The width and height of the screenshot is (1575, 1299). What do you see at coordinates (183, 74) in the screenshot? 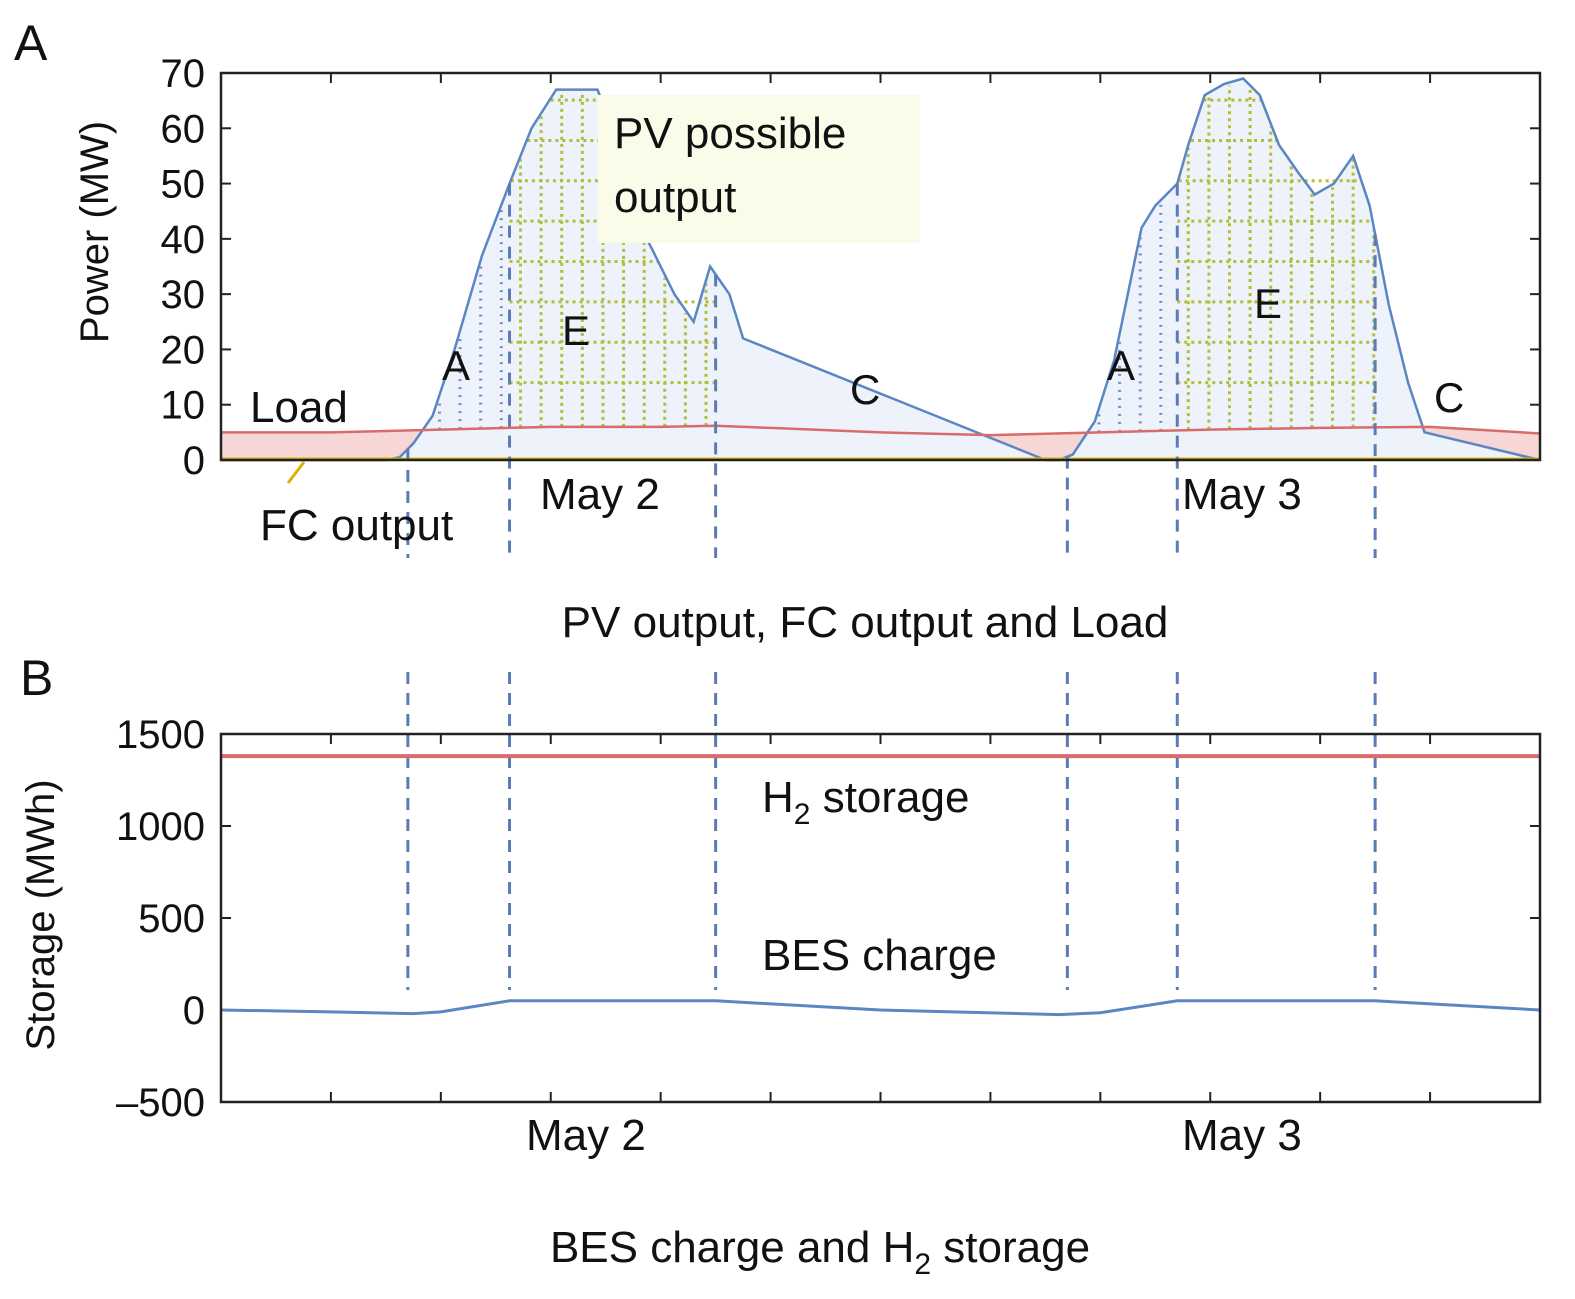
I see `y-tick-label: 70` at bounding box center [183, 74].